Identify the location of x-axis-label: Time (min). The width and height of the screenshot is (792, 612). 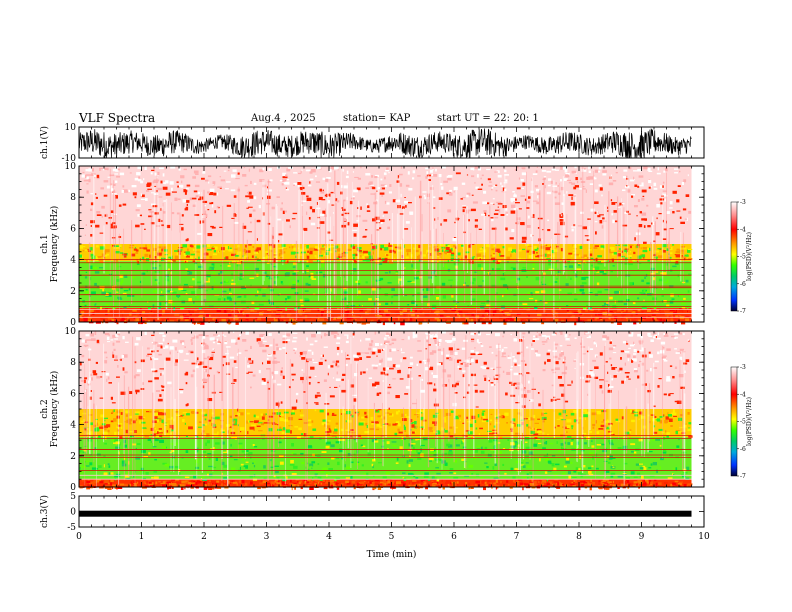
(392, 554).